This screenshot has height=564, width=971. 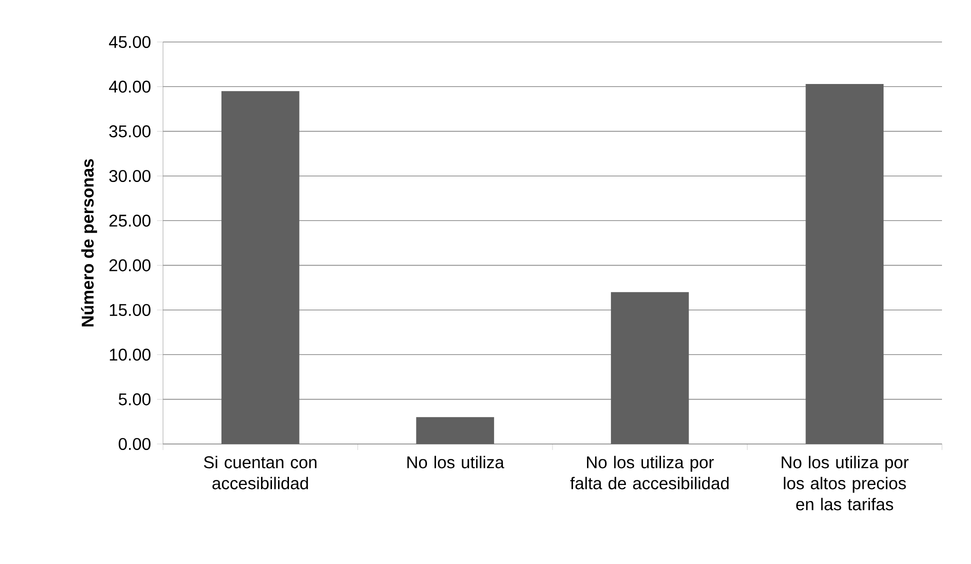 What do you see at coordinates (89, 242) in the screenshot?
I see `y-axis-title: Número de personas` at bounding box center [89, 242].